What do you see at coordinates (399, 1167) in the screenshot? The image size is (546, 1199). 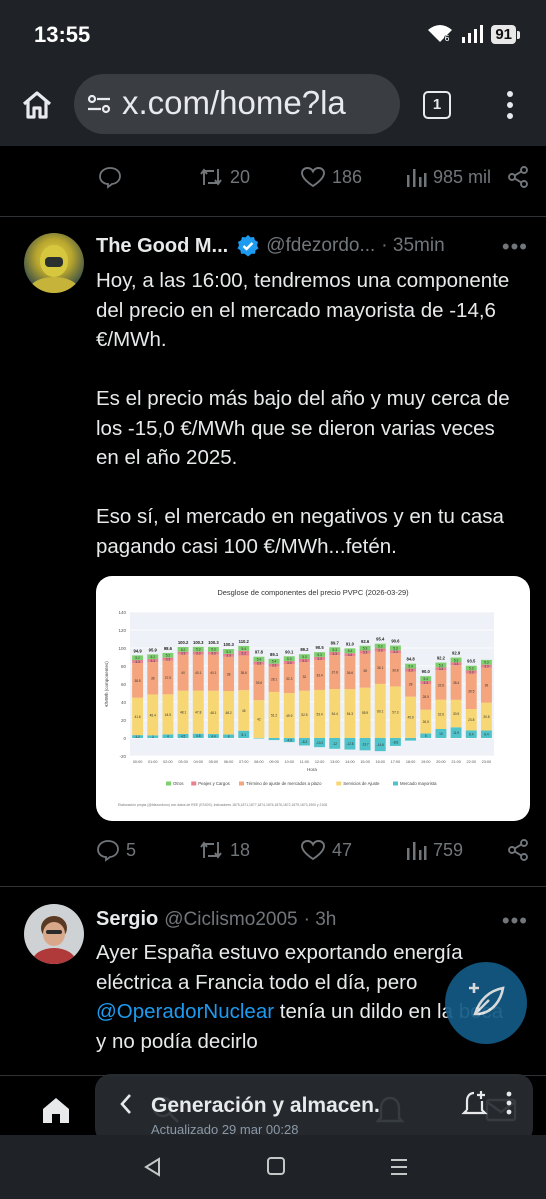 I see `menu-icon` at bounding box center [399, 1167].